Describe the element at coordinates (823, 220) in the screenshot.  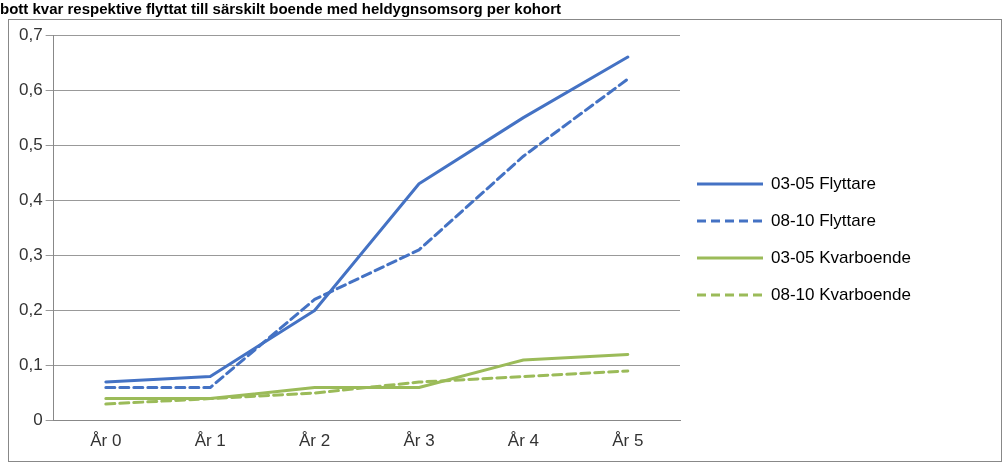
I see `legend-label: 08-10 Flyttare` at that location.